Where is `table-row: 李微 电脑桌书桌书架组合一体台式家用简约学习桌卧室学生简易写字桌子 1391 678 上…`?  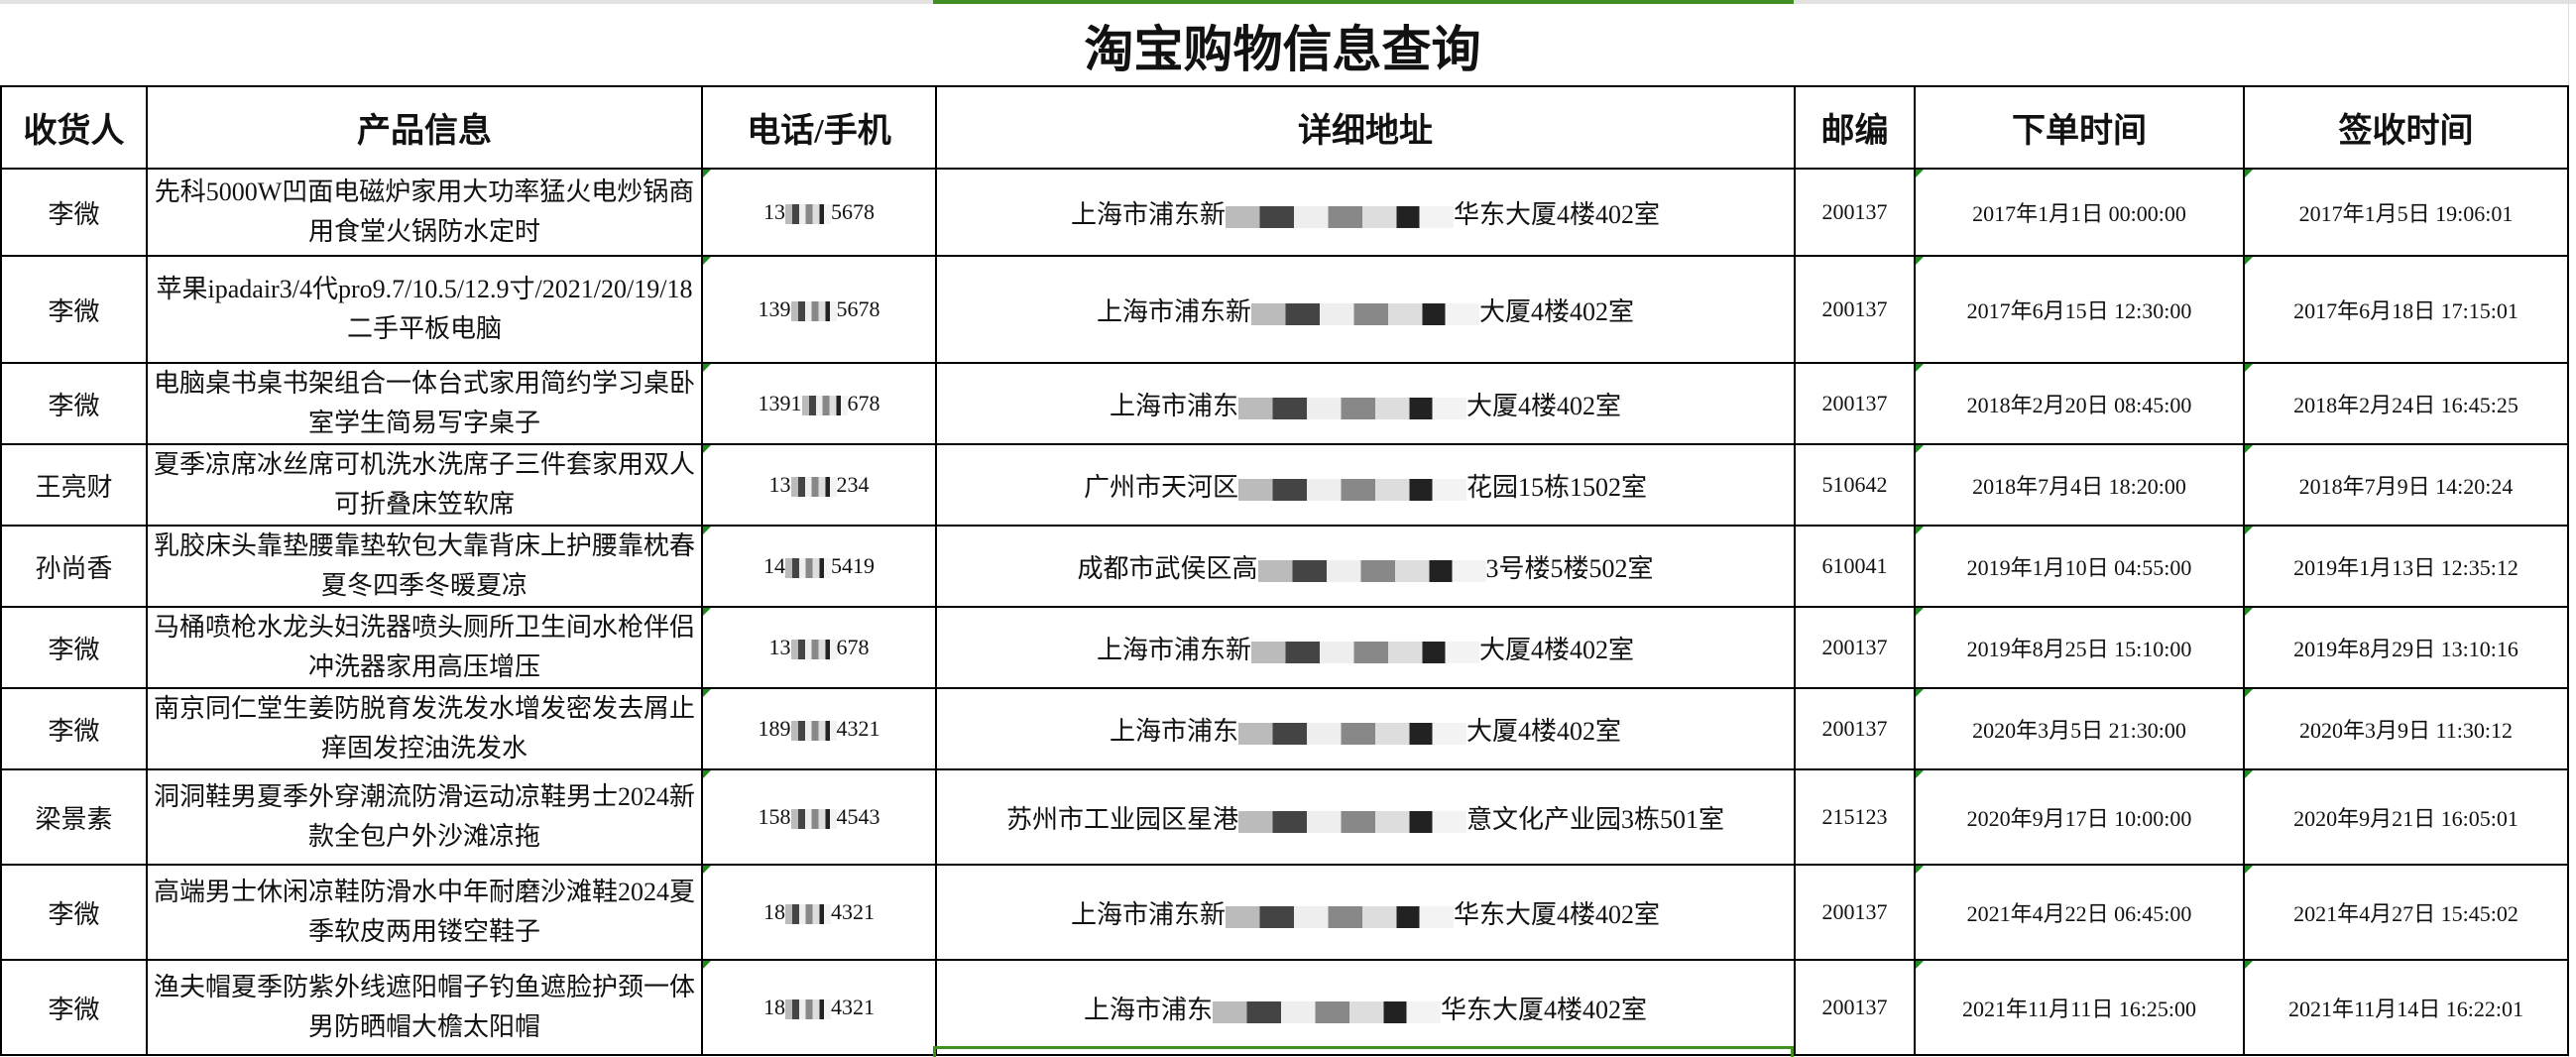 table-row: 李微 电脑桌书桌书架组合一体台式家用简约学习桌卧室学生简易写字桌子 1391 678 上… is located at coordinates (1284, 403).